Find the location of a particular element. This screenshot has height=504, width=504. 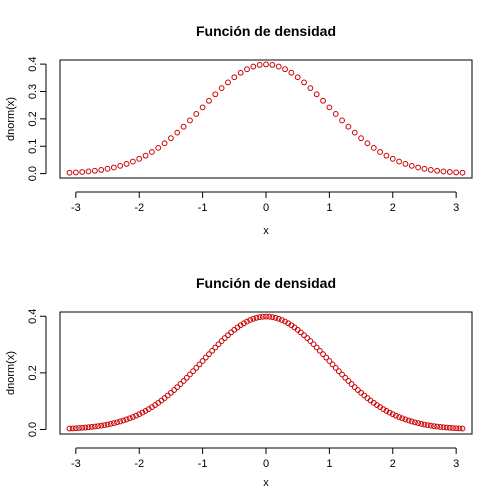

x-tick-label: 0 is located at coordinates (266, 464).